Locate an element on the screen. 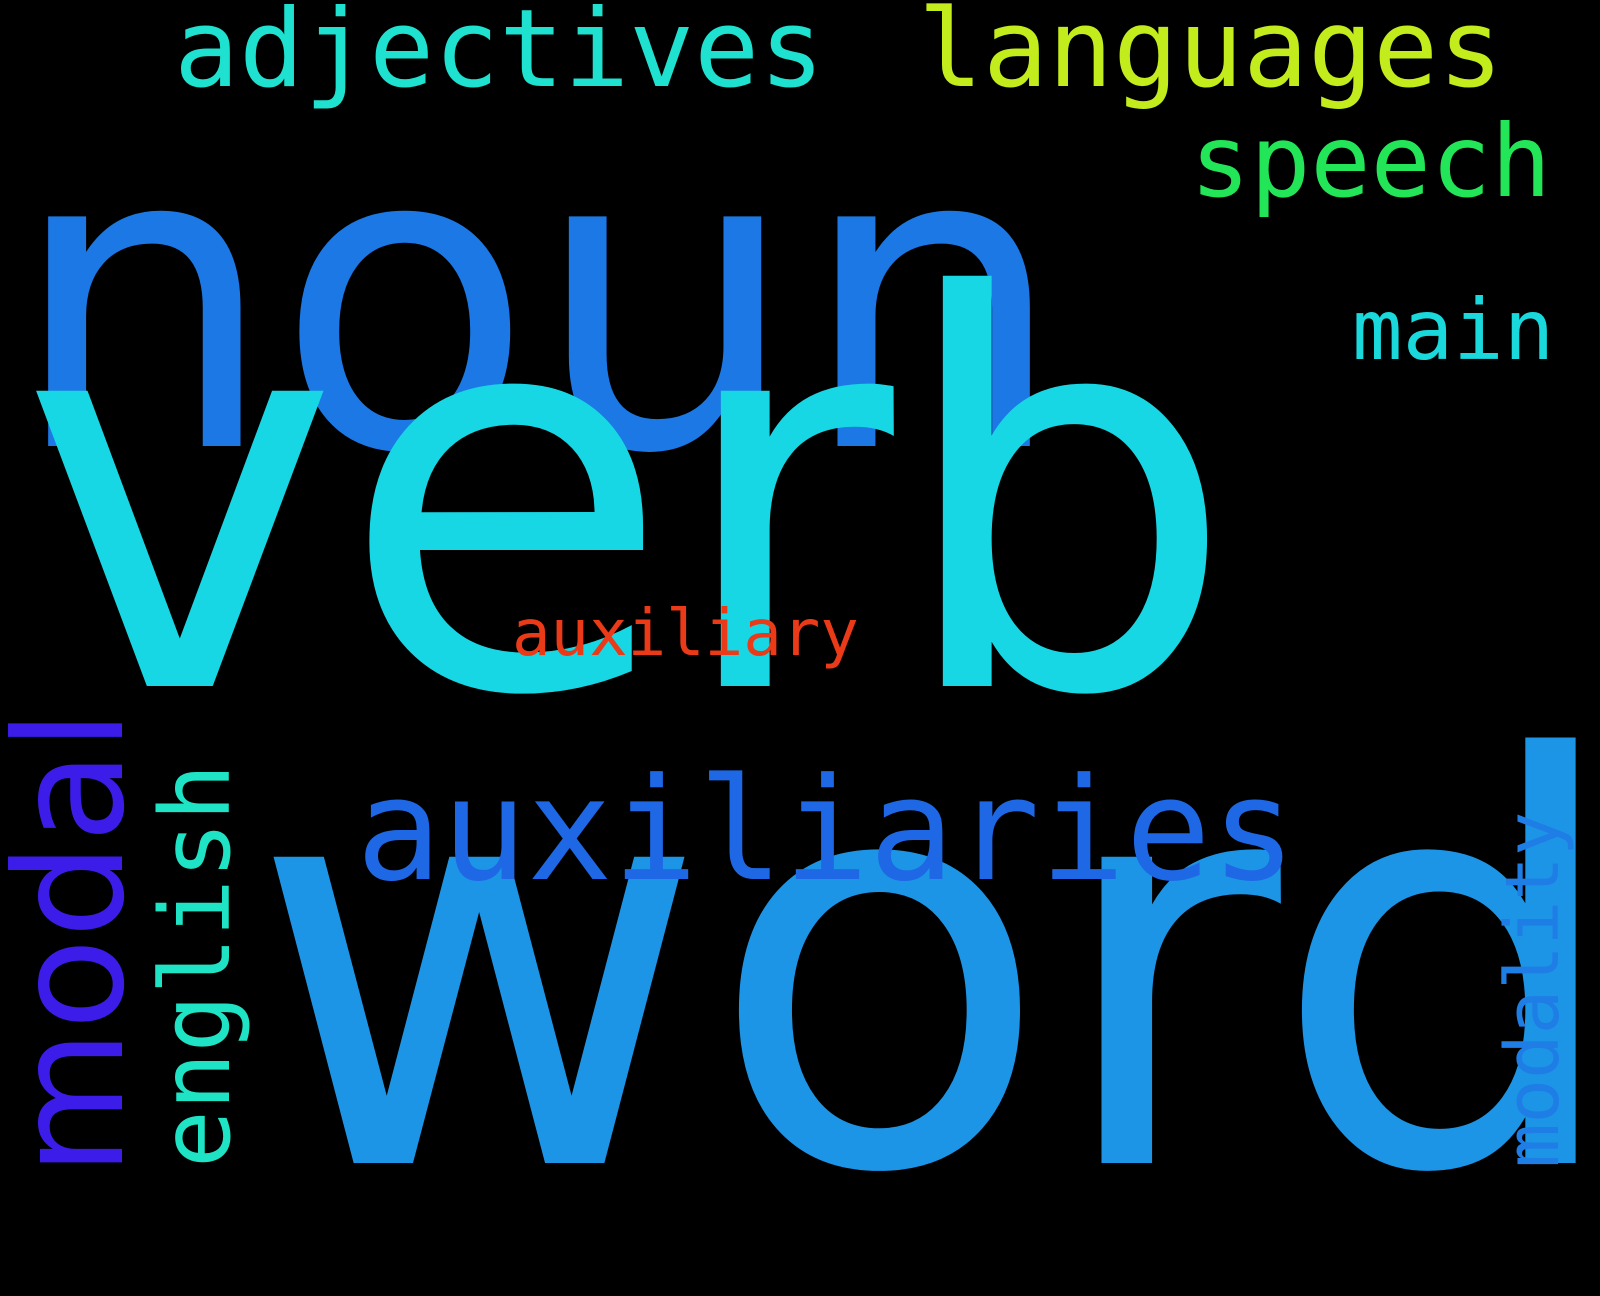 This screenshot has height=1296, width=1600. word-auxiliaries: auxiliaries is located at coordinates (826, 830).